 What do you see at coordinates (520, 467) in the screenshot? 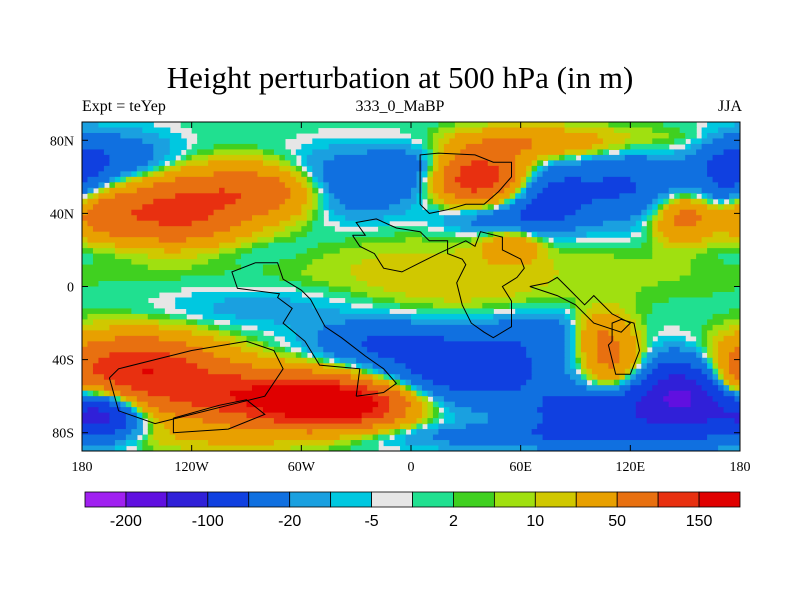
I see `lon-tick-label: 60E` at bounding box center [520, 467].